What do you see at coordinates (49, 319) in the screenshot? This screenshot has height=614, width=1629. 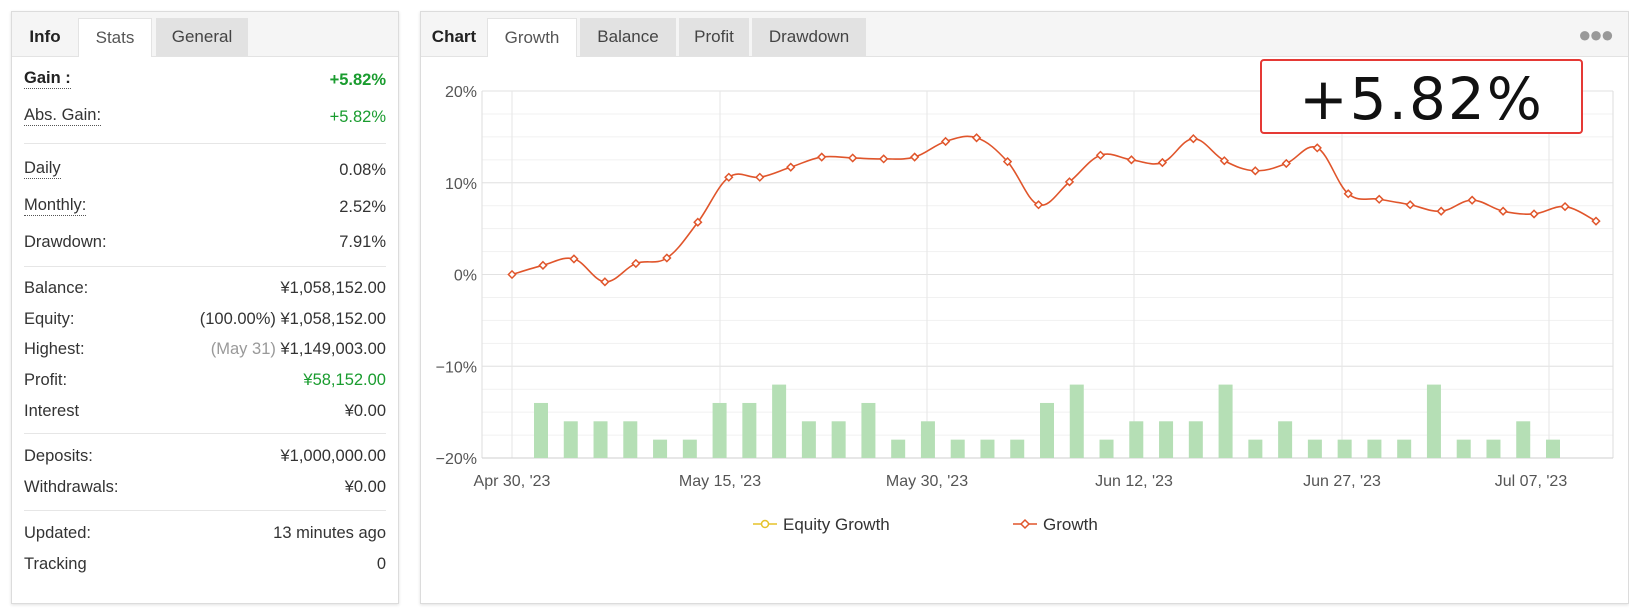 I see `equity-label: Equity:` at bounding box center [49, 319].